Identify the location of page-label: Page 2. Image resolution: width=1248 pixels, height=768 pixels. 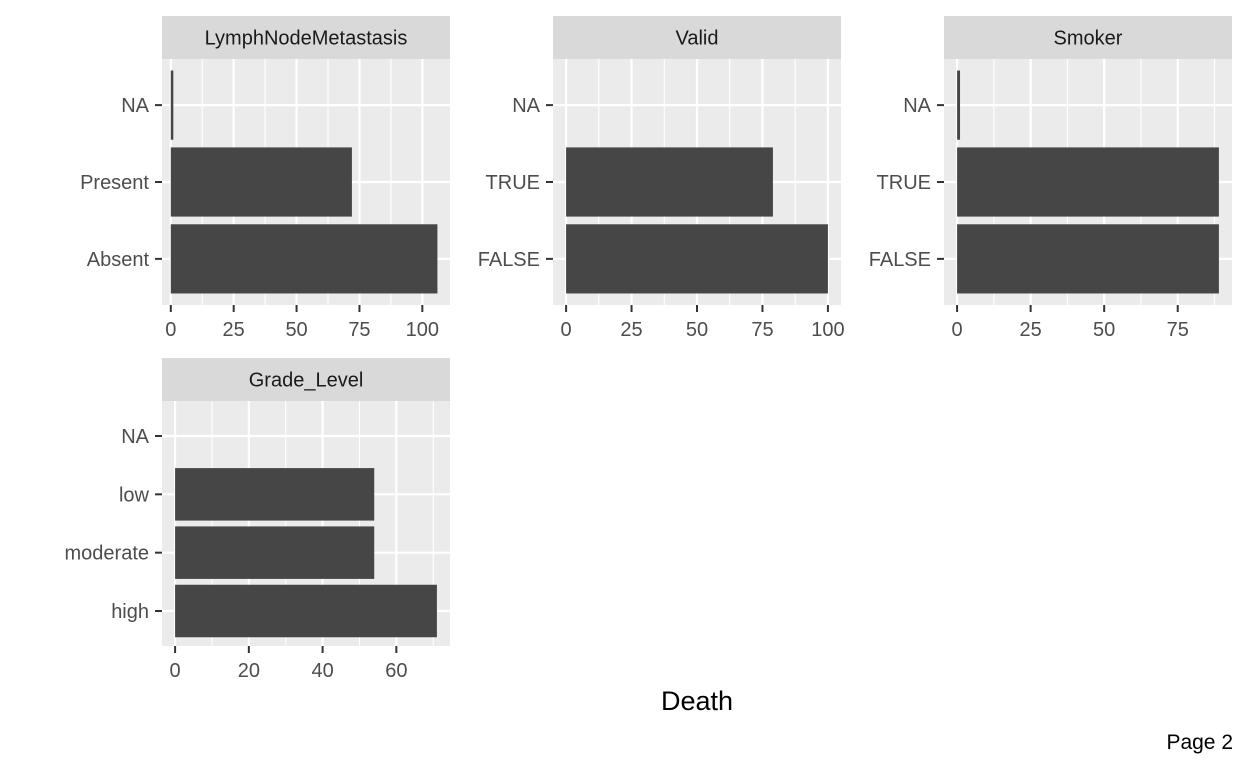
(1199, 742).